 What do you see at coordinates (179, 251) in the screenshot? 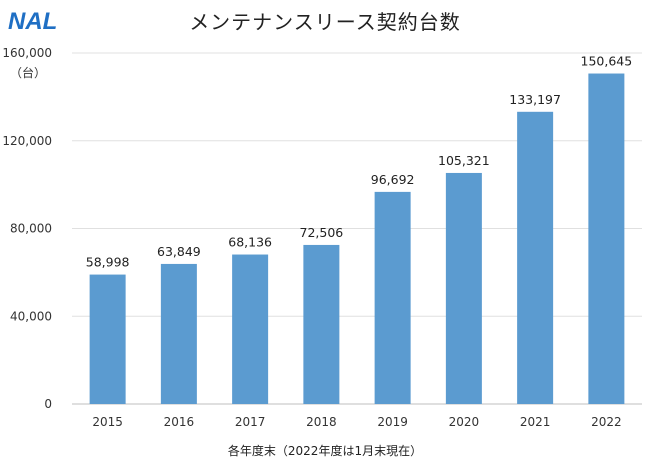
I see `data-label-2016: 63,849` at bounding box center [179, 251].